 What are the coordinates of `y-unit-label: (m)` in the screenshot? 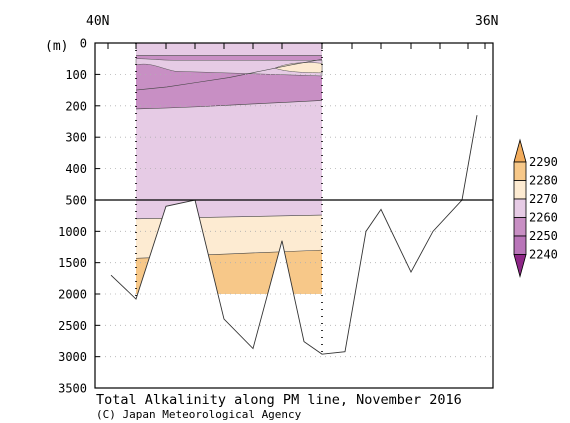 It's located at (56, 46).